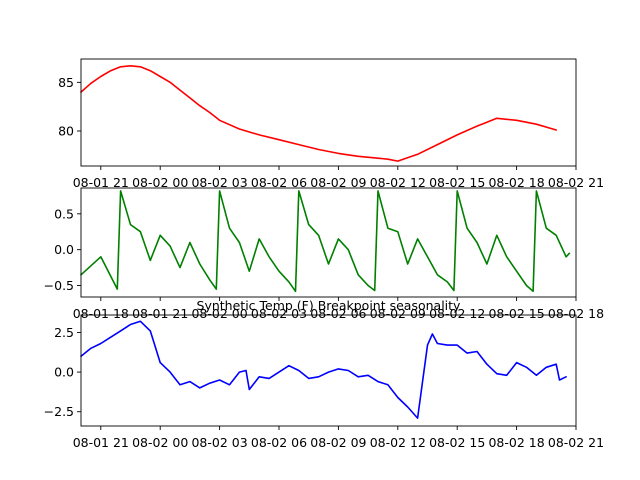  What do you see at coordinates (59, 411) in the screenshot?
I see `y-tick-label: −2.5` at bounding box center [59, 411].